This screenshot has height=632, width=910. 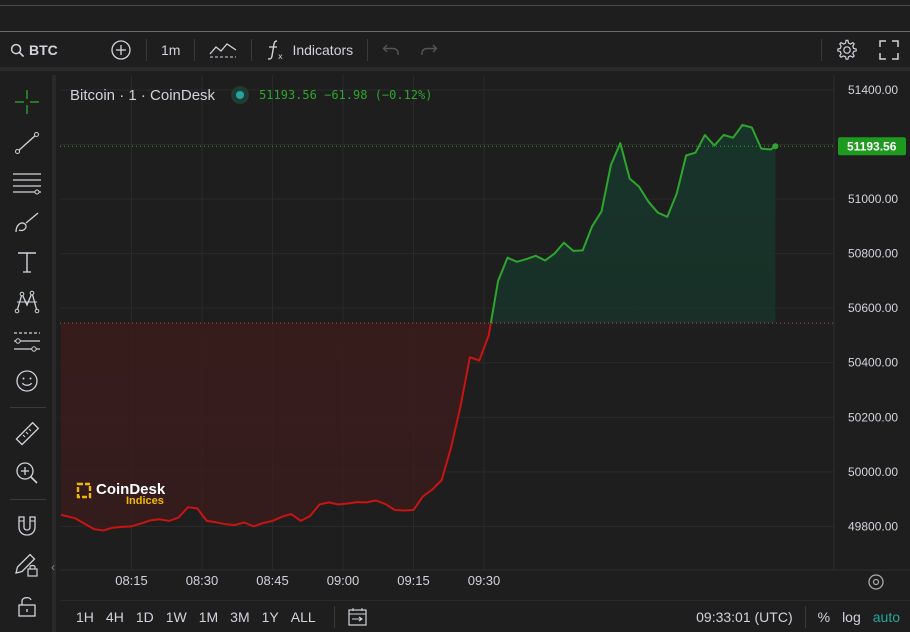 I want to click on undo-button, so click(x=391, y=50).